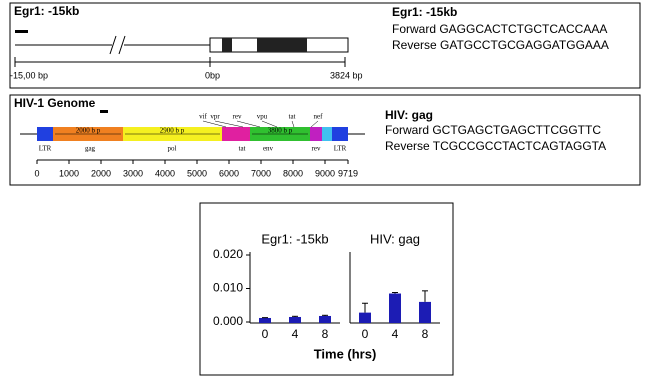 This screenshot has height=383, width=650. What do you see at coordinates (262, 117) in the screenshot?
I see `gene-label: vpu` at bounding box center [262, 117].